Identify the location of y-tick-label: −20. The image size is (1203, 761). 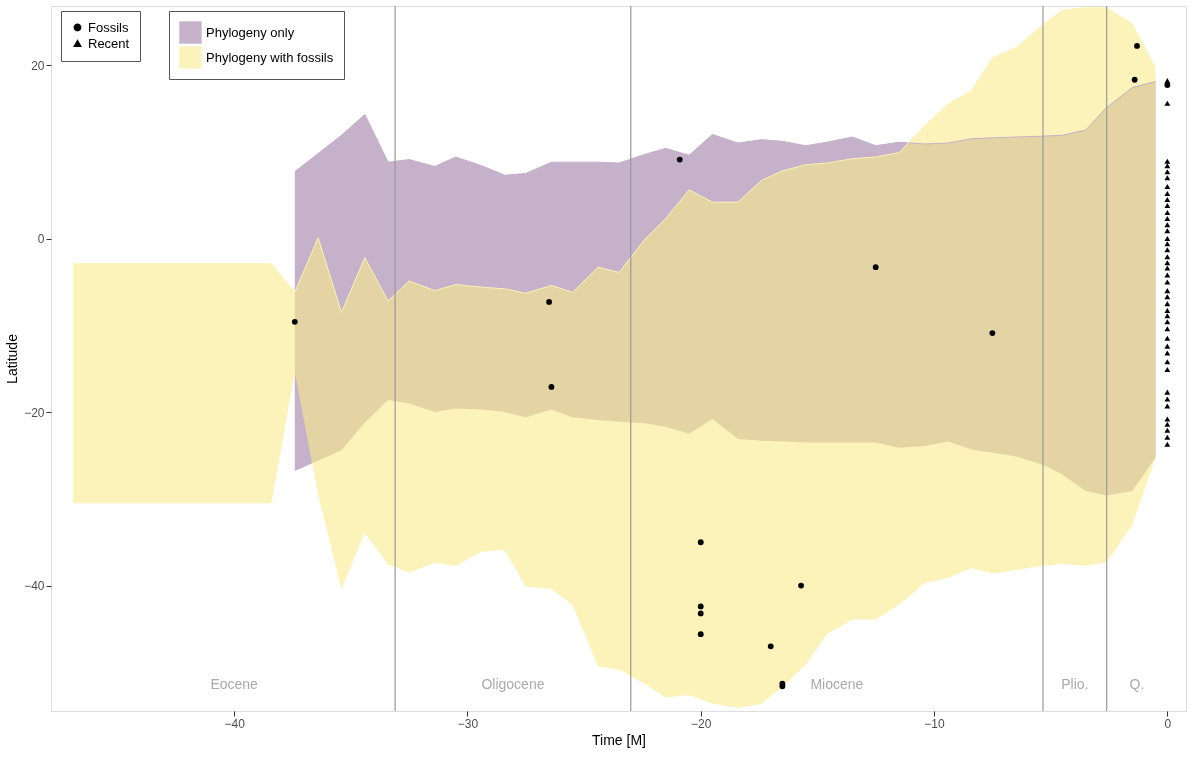
(34, 412).